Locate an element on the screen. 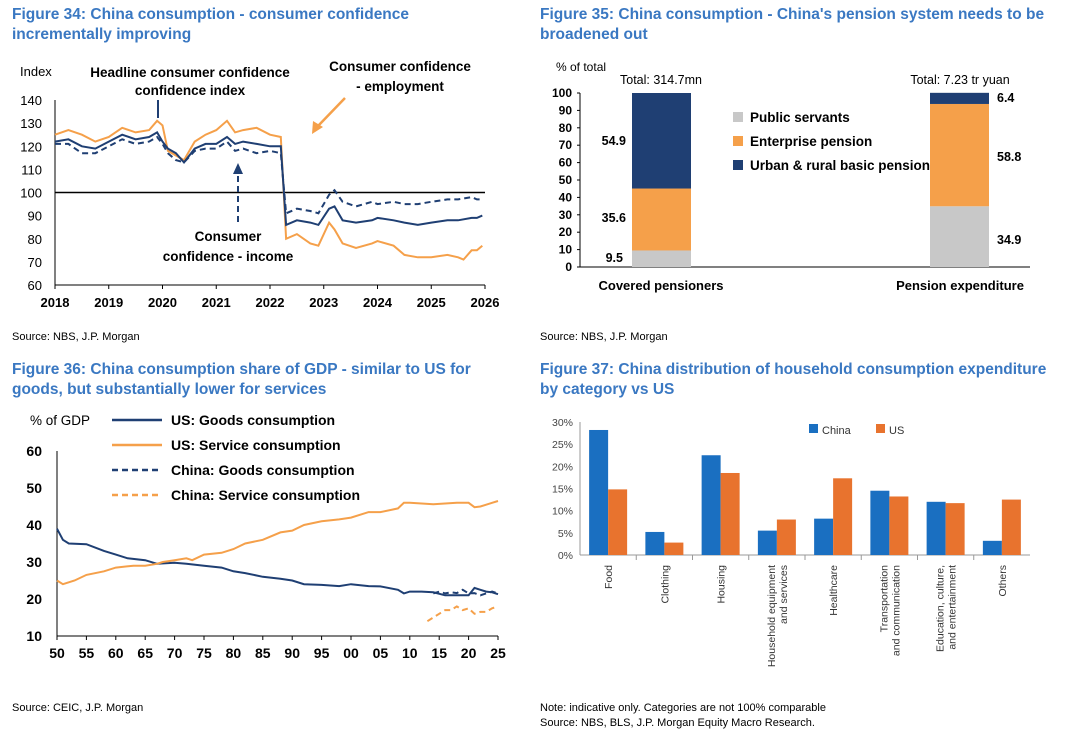  x-tick-label: 2019 is located at coordinates (108, 302).